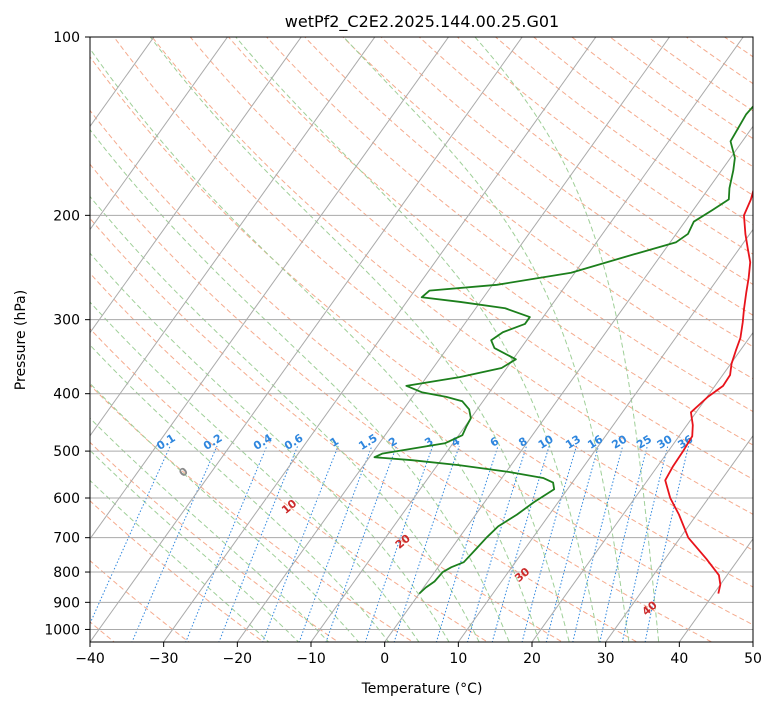 This screenshot has width=775, height=708. What do you see at coordinates (66, 573) in the screenshot?
I see `y-tick-label: 800` at bounding box center [66, 573].